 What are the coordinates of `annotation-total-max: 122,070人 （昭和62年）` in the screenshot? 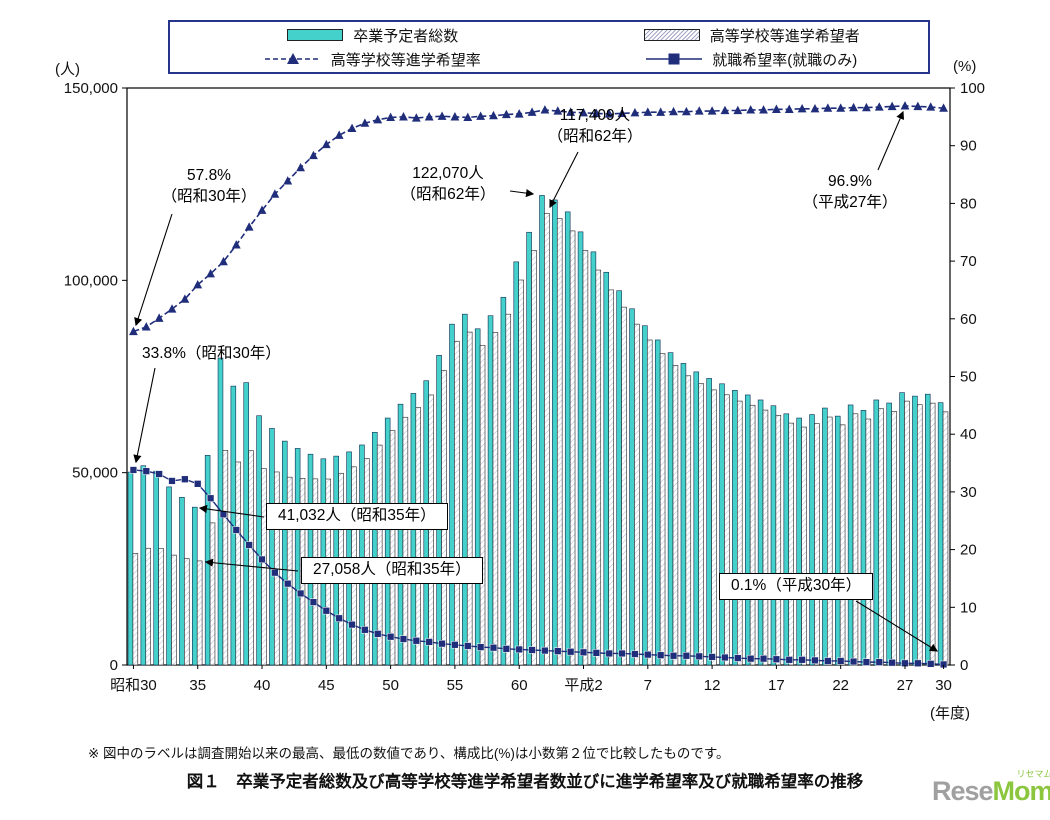 It's located at (448, 184).